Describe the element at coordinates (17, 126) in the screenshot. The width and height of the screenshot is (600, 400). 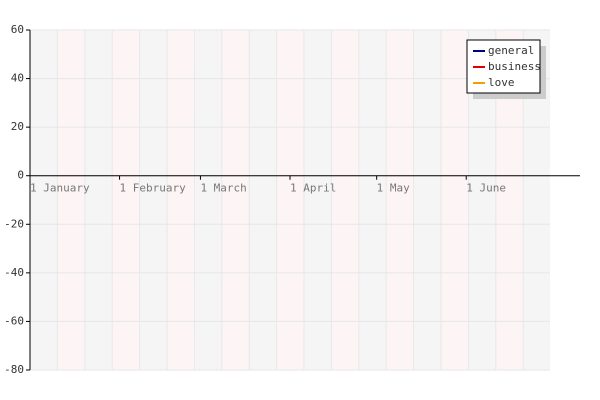
I see `y-tick-label: 20` at that location.